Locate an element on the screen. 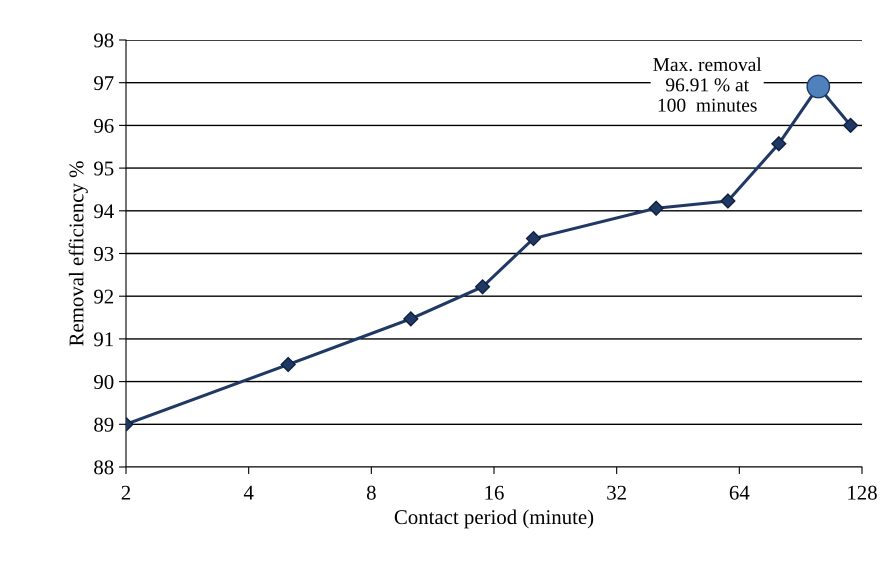  y-tick-label: 98 is located at coordinates (104, 40).